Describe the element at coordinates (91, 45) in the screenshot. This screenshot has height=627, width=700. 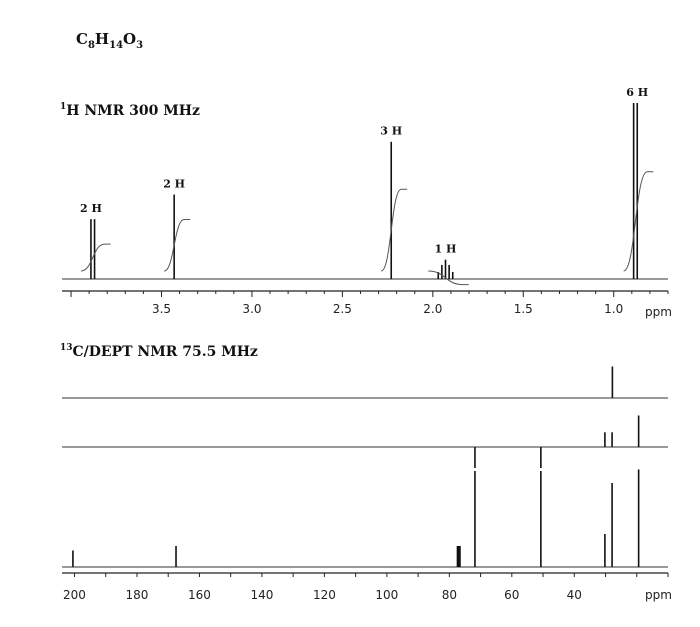
I see `formula-c-count: 8` at that location.